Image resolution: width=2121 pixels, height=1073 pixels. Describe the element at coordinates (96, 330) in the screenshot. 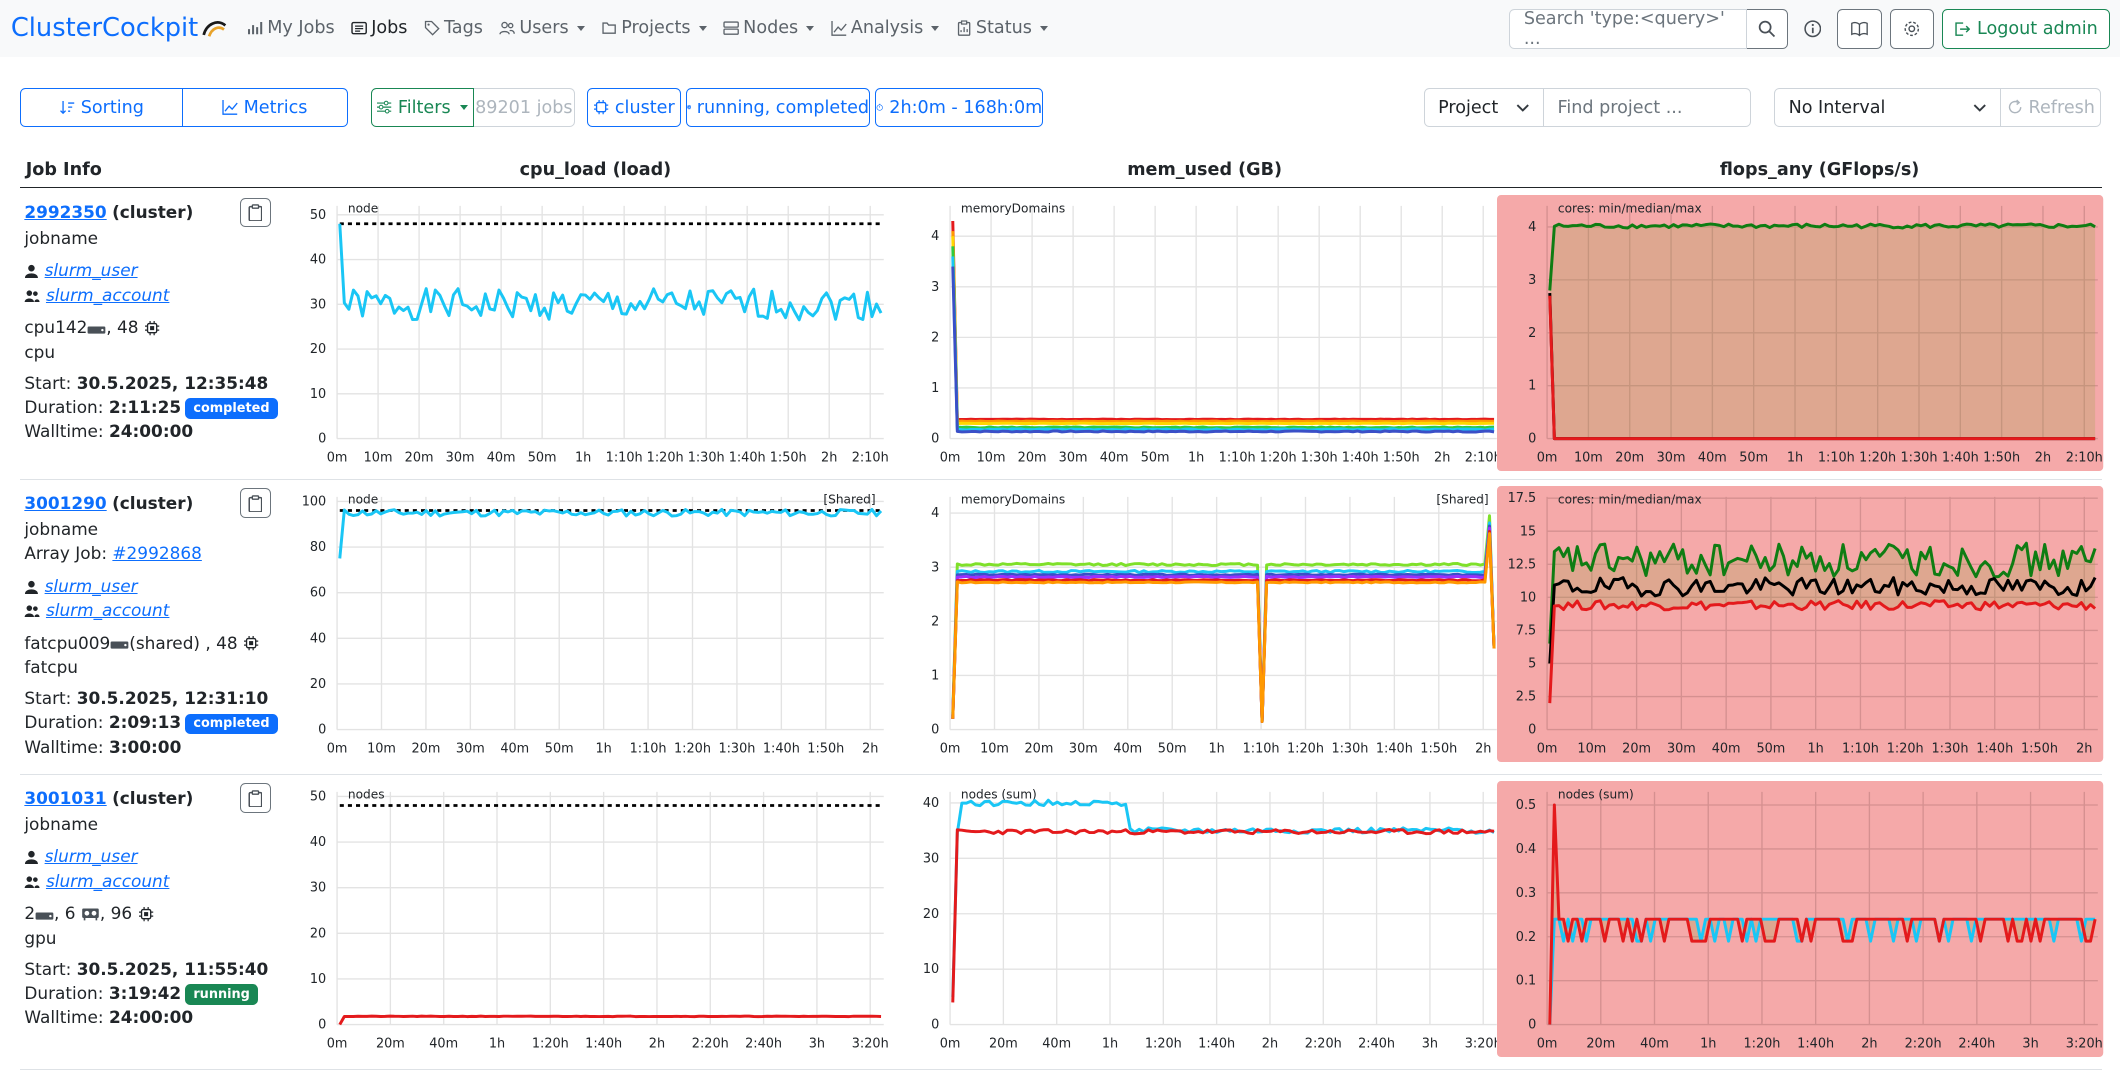

I see `hdd-rack-icon` at that location.